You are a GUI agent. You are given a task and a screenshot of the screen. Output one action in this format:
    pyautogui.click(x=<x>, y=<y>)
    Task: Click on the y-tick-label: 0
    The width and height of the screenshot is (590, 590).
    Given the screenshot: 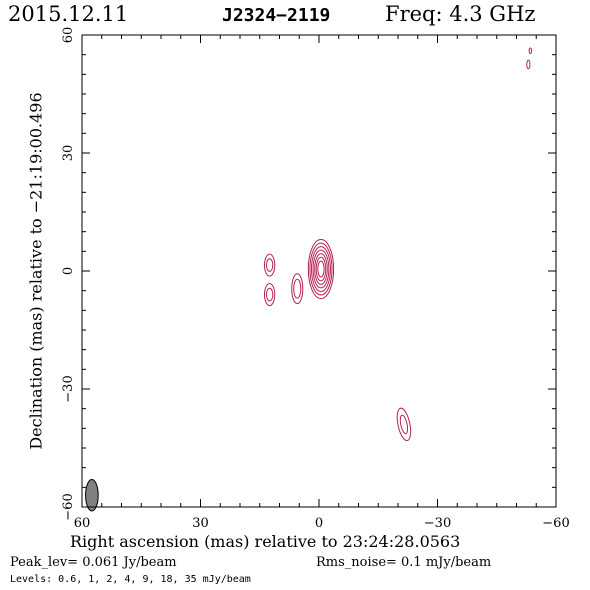 What is the action you would take?
    pyautogui.click(x=68, y=271)
    